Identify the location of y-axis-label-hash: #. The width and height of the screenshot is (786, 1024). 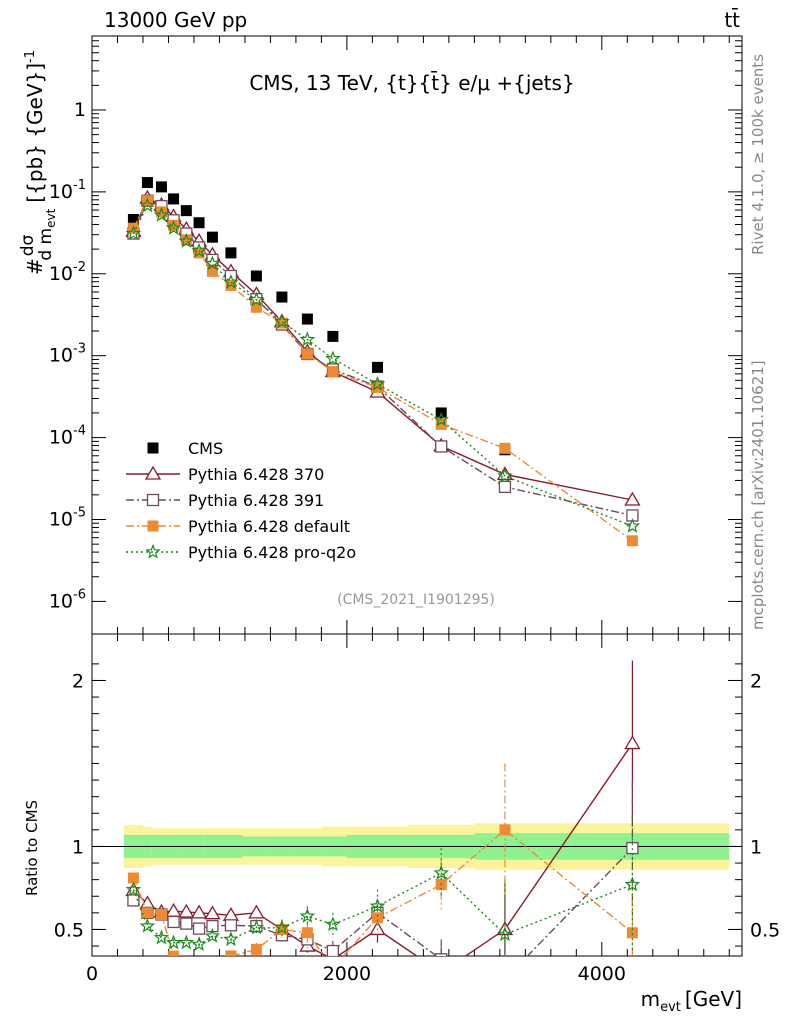
(35, 266).